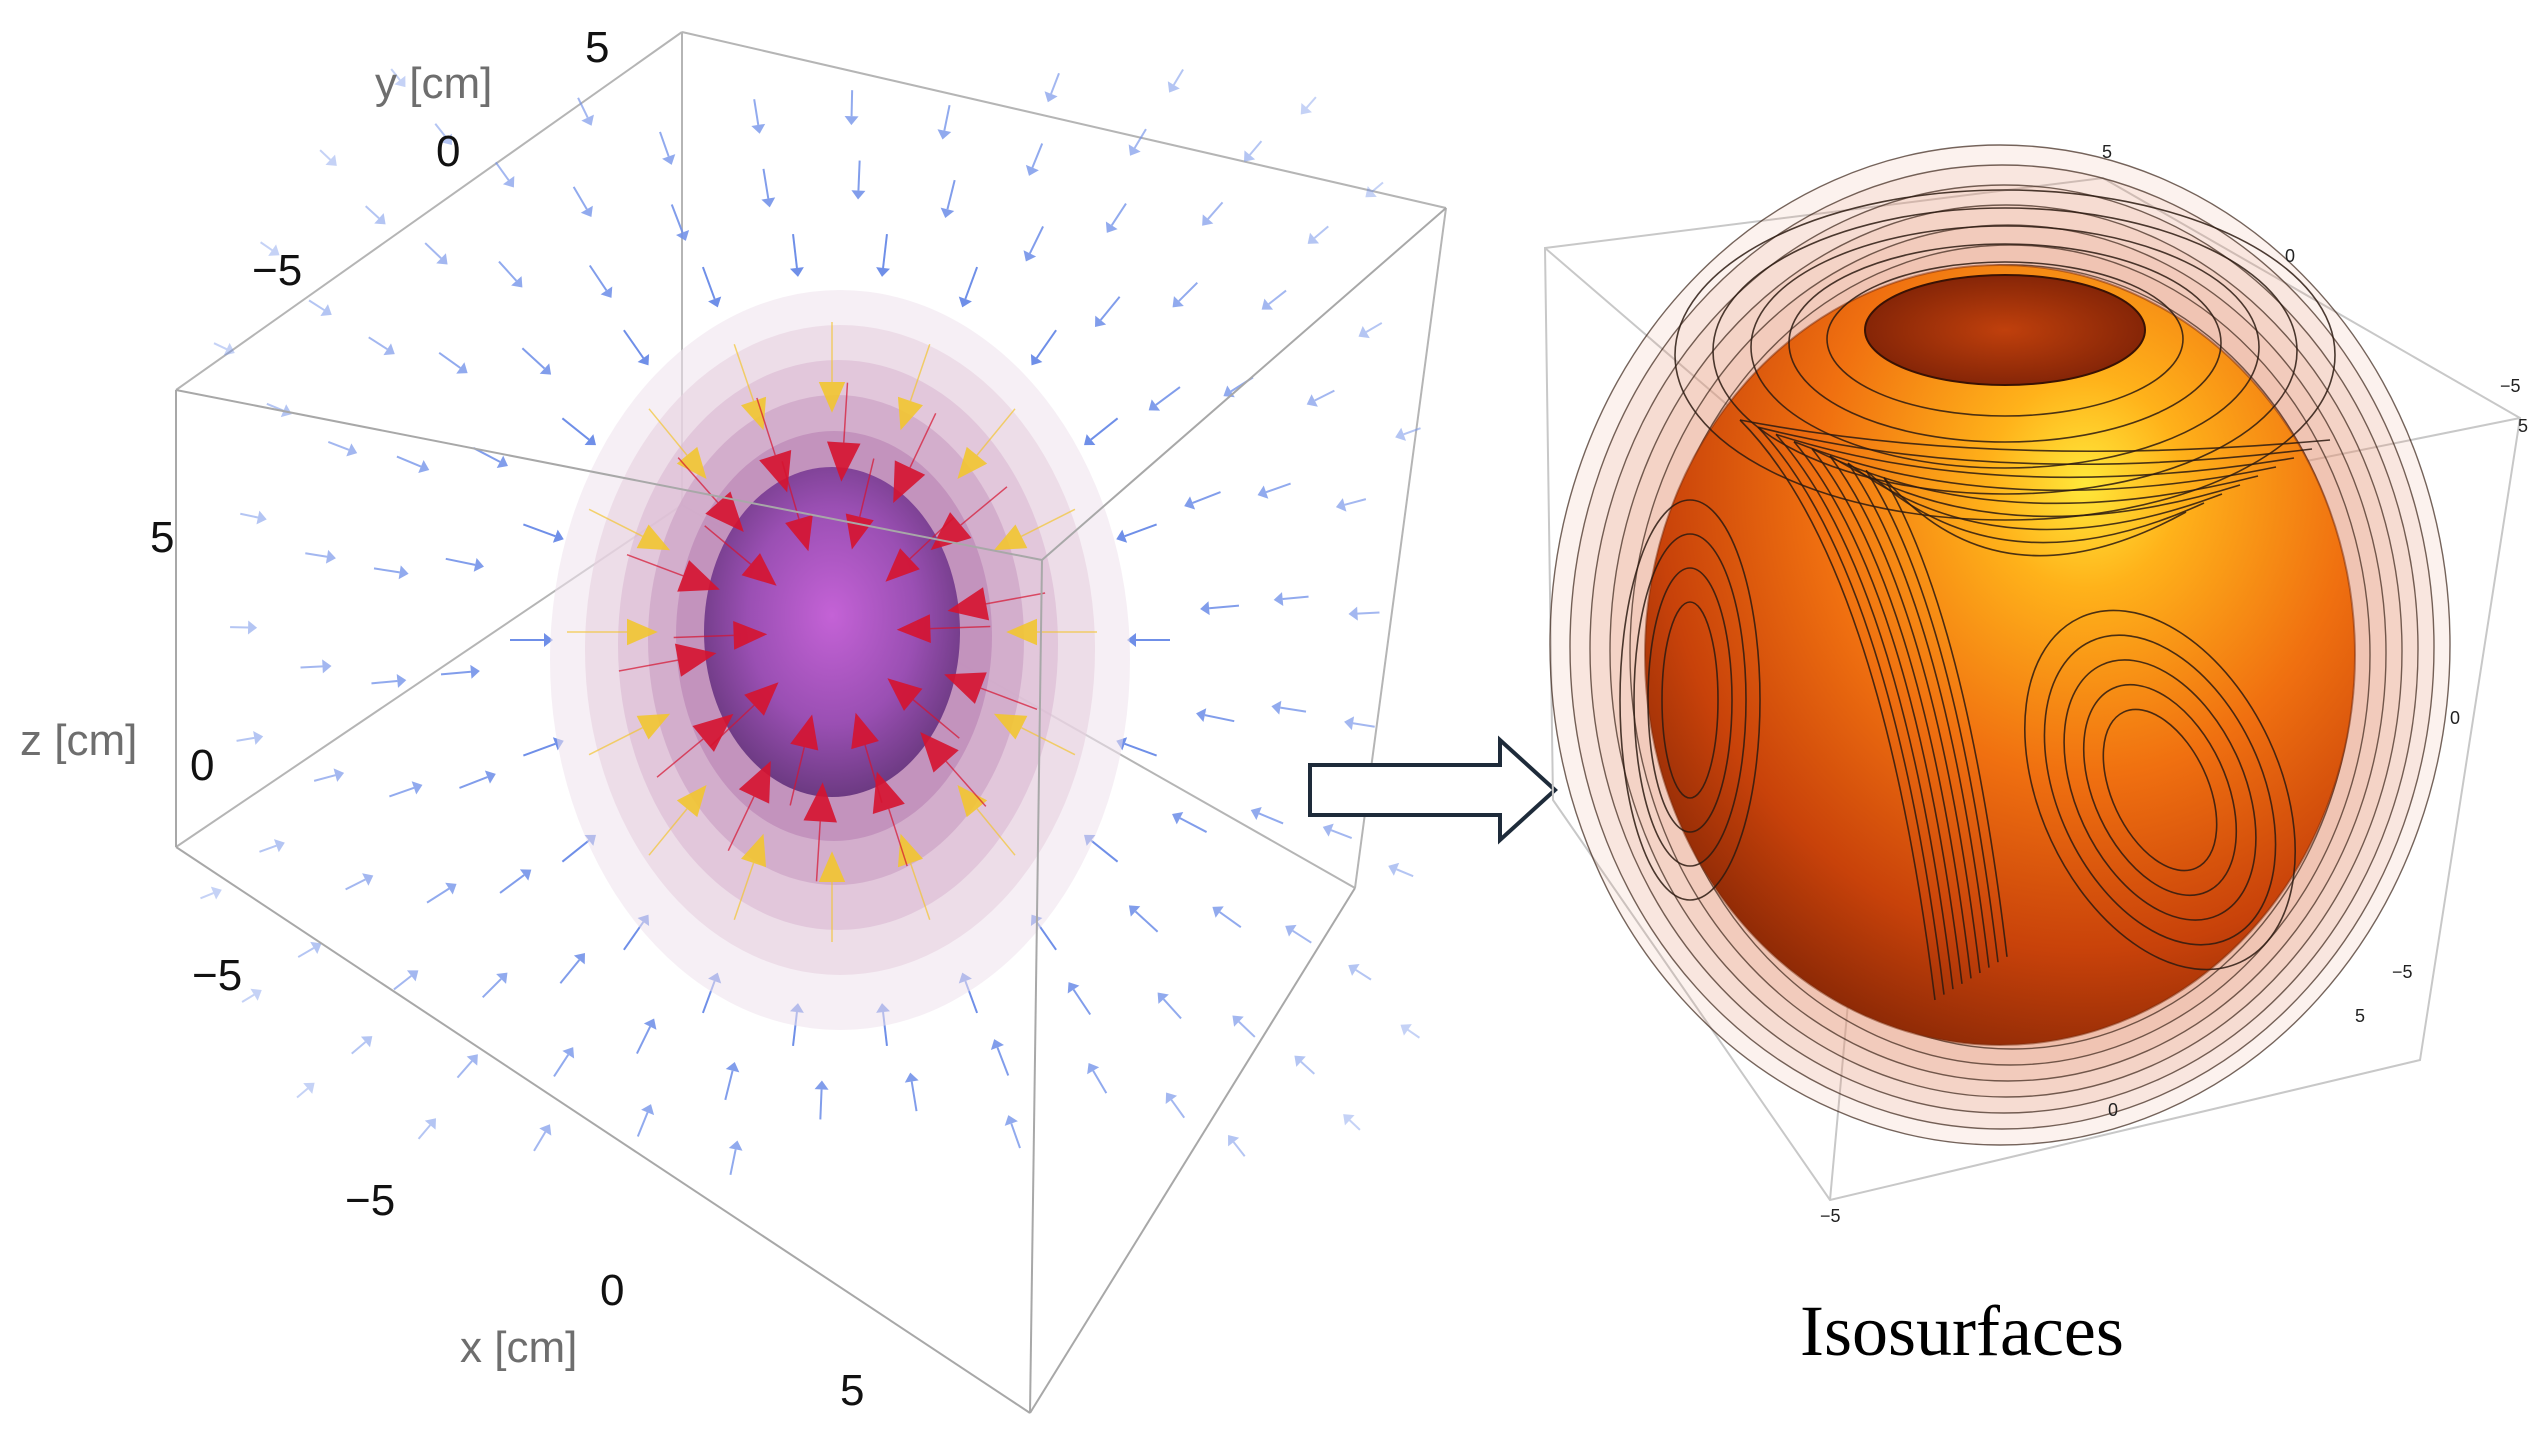 The image size is (2548, 1441). What do you see at coordinates (852, 1390) in the screenshot?
I see `x-tick-label: 5` at bounding box center [852, 1390].